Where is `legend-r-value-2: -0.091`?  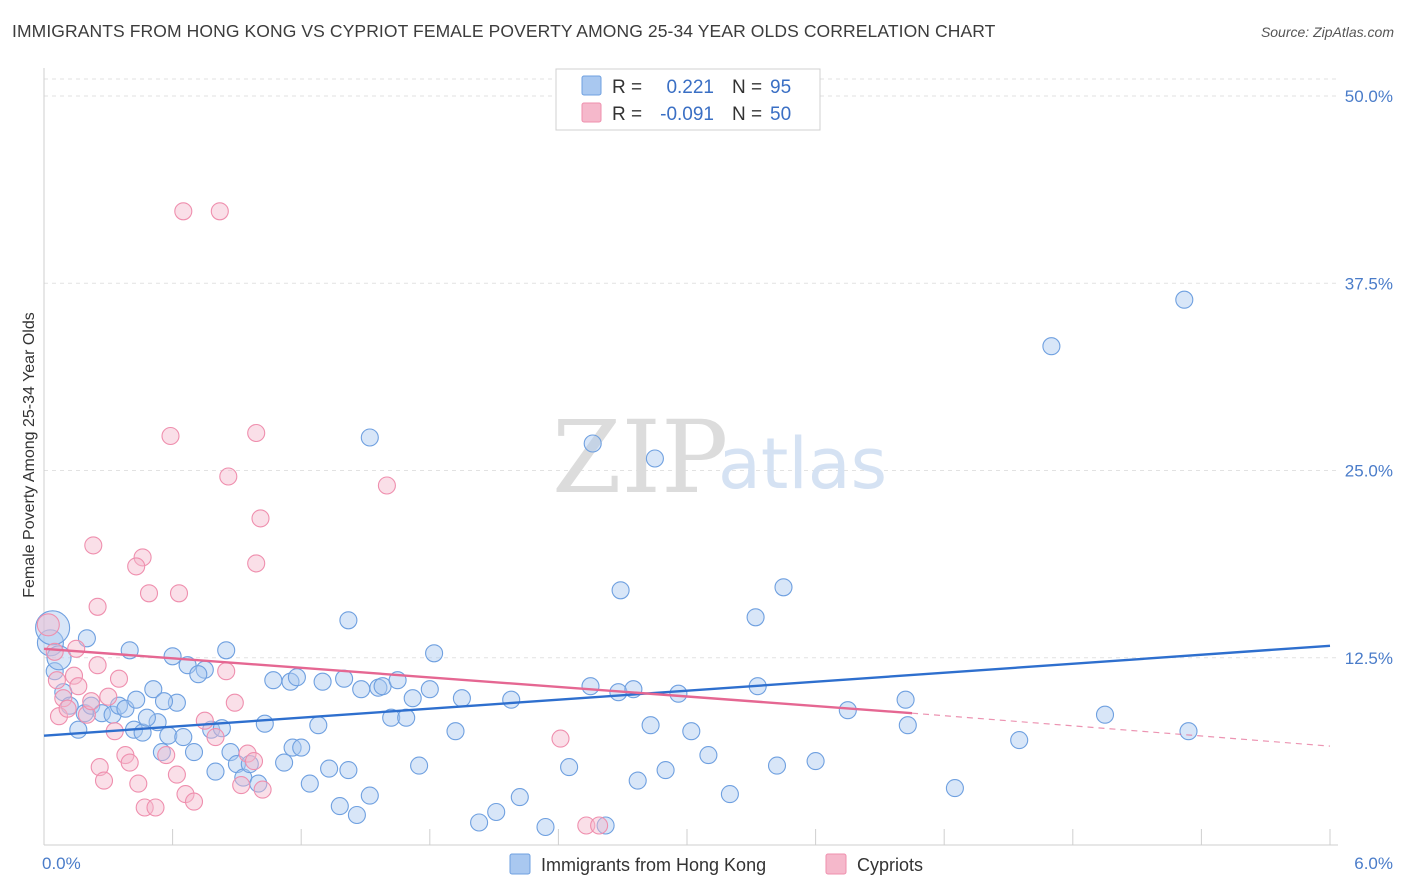
legend-r-value-2: -0.091 is located at coordinates (687, 114).